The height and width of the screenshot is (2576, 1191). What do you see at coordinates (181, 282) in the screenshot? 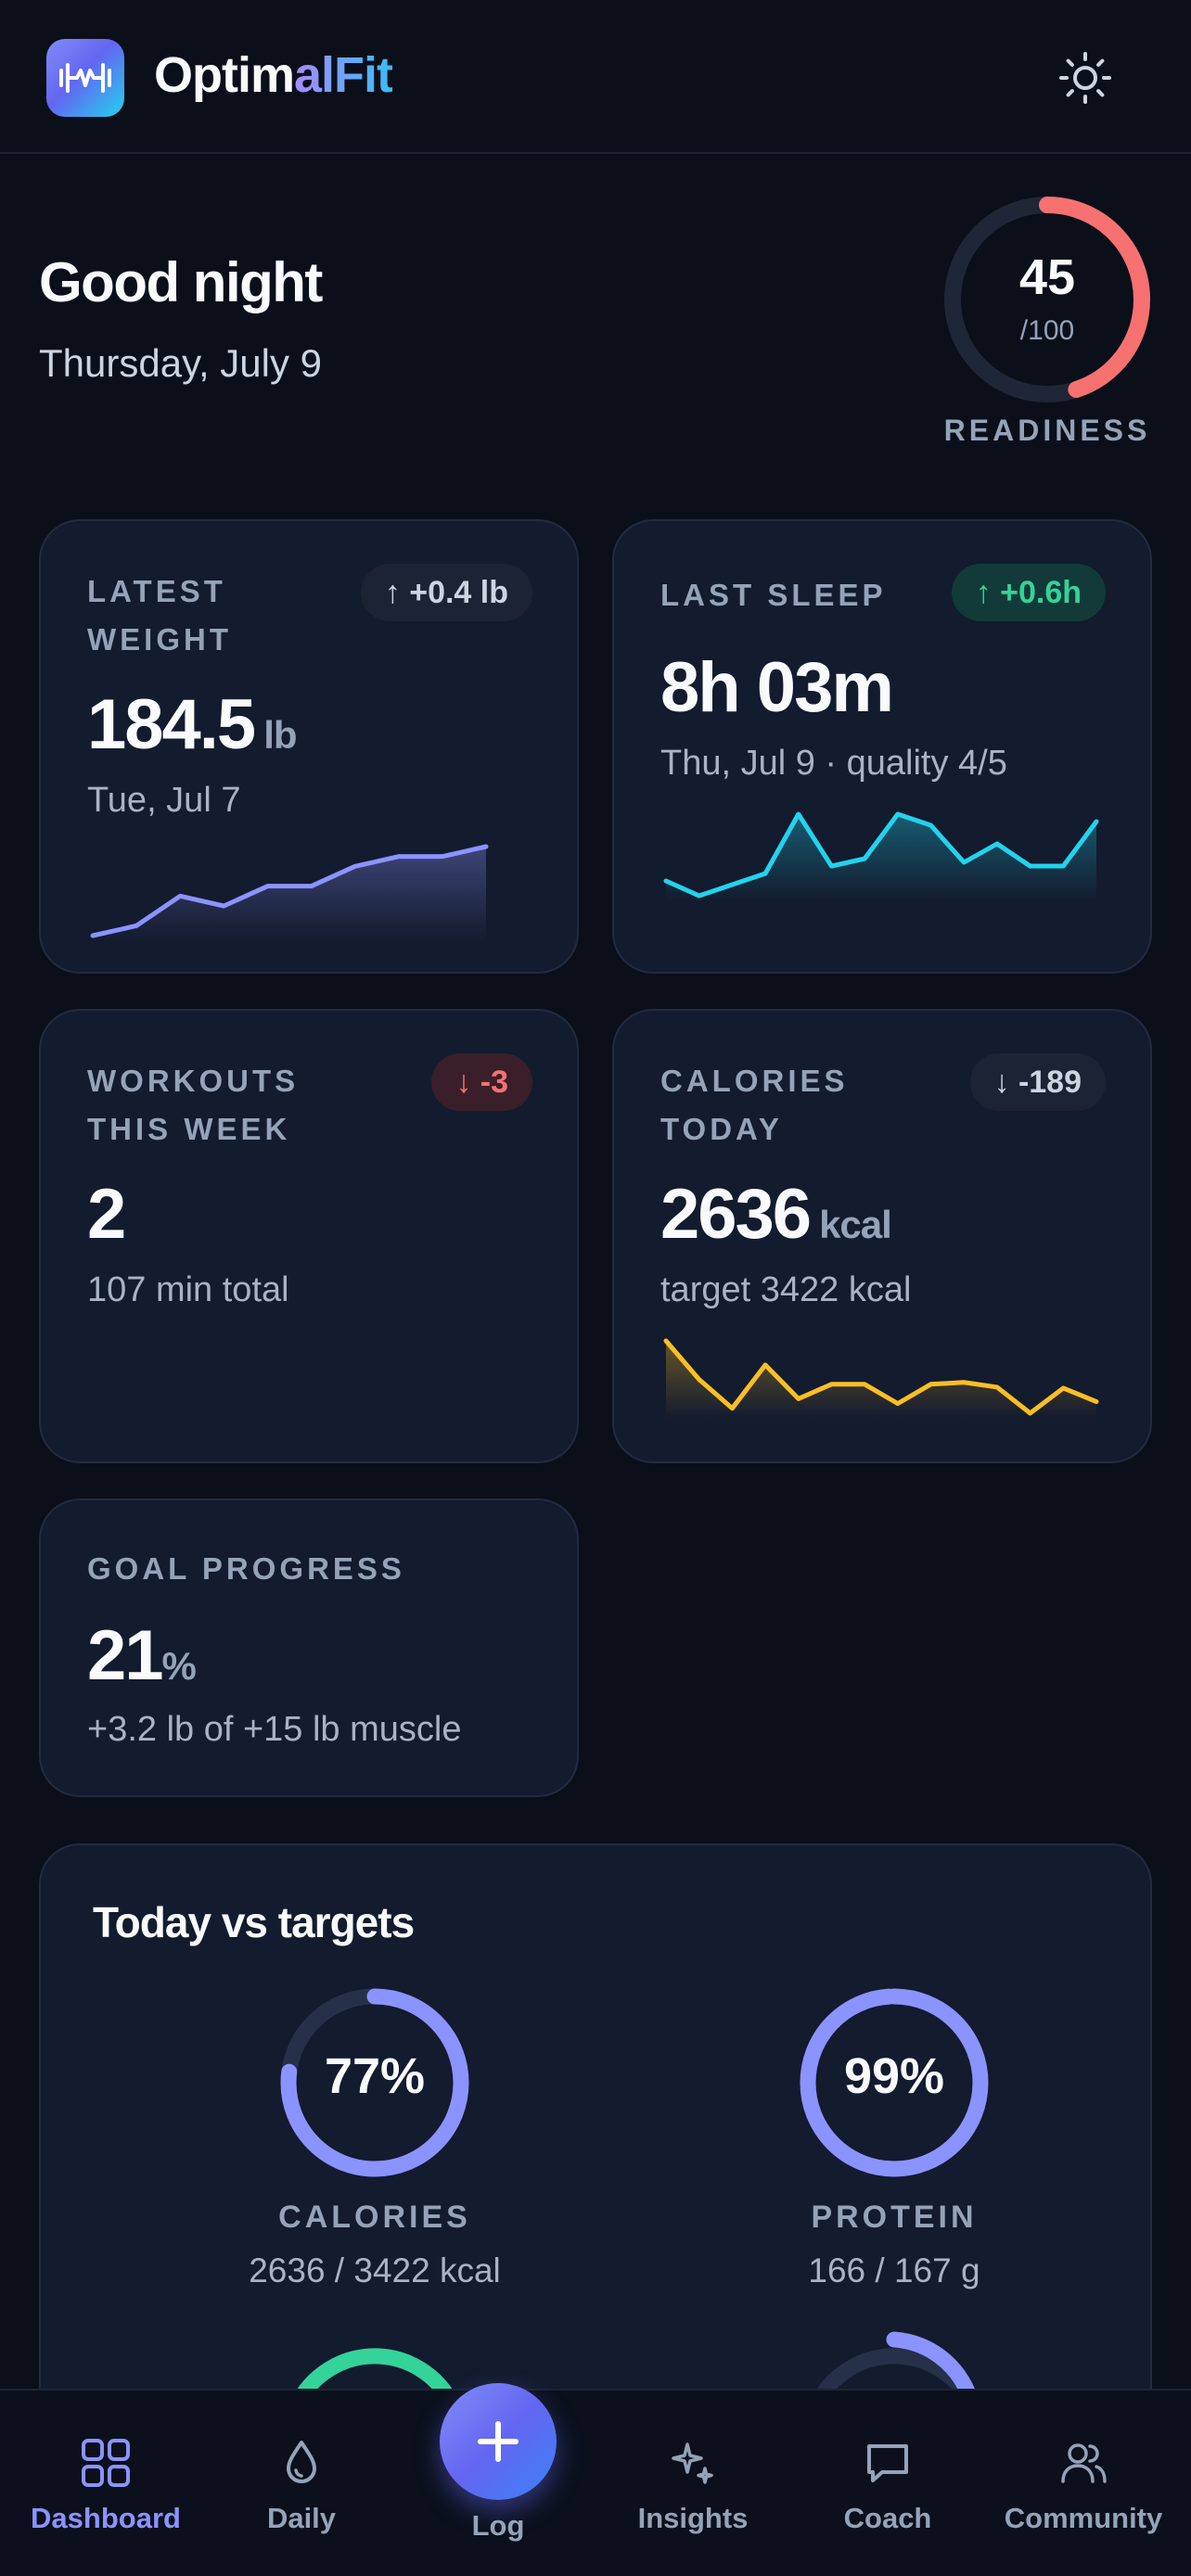
I see `greeting: Good night` at bounding box center [181, 282].